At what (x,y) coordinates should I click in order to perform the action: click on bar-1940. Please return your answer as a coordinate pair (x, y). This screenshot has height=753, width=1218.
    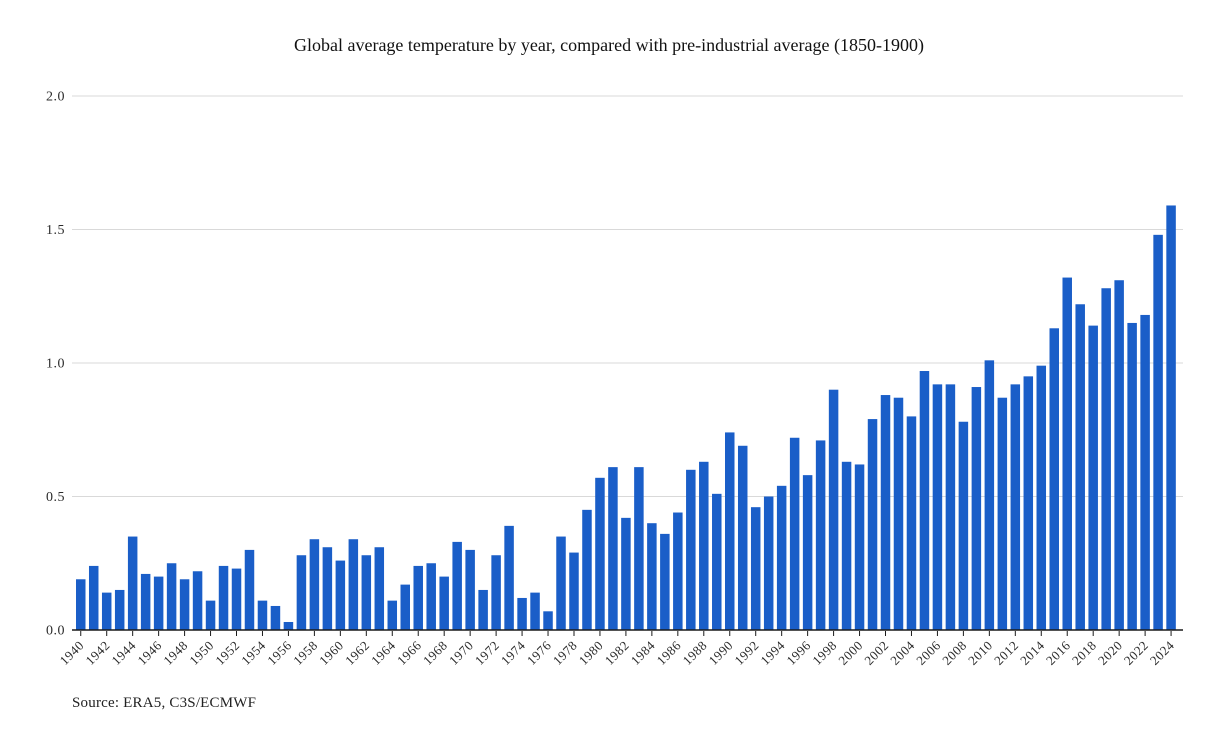
    Looking at the image, I should click on (81, 604).